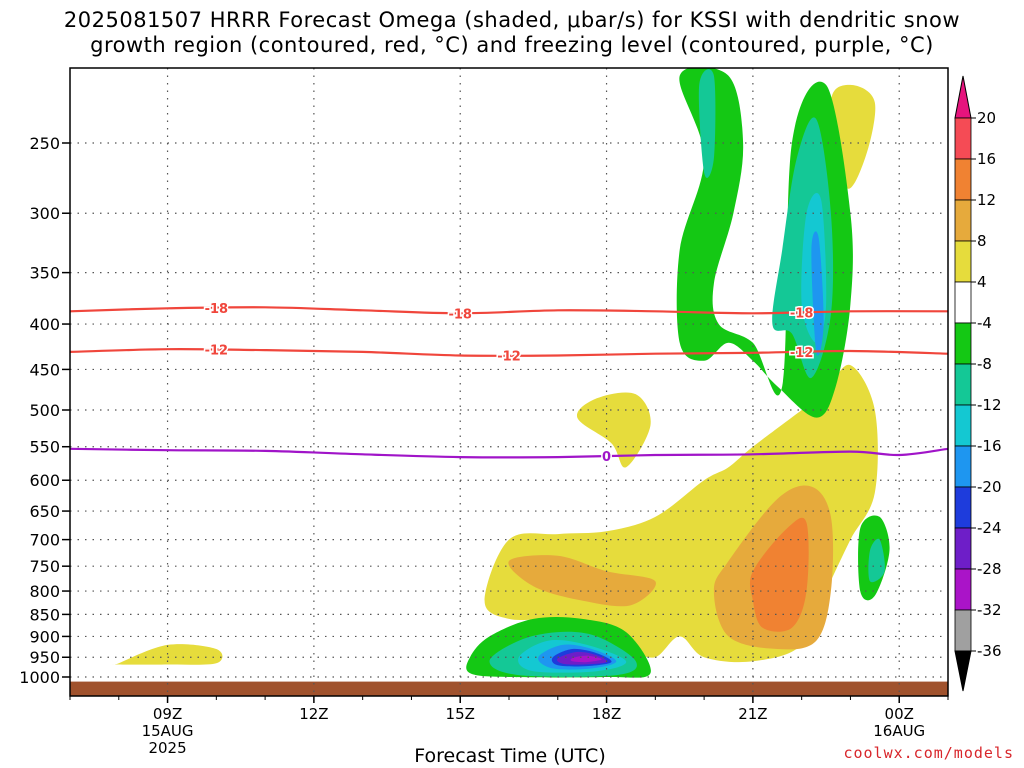 The width and height of the screenshot is (1024, 768). Describe the element at coordinates (899, 714) in the screenshot. I see `x-tick-label: 00Z` at that location.